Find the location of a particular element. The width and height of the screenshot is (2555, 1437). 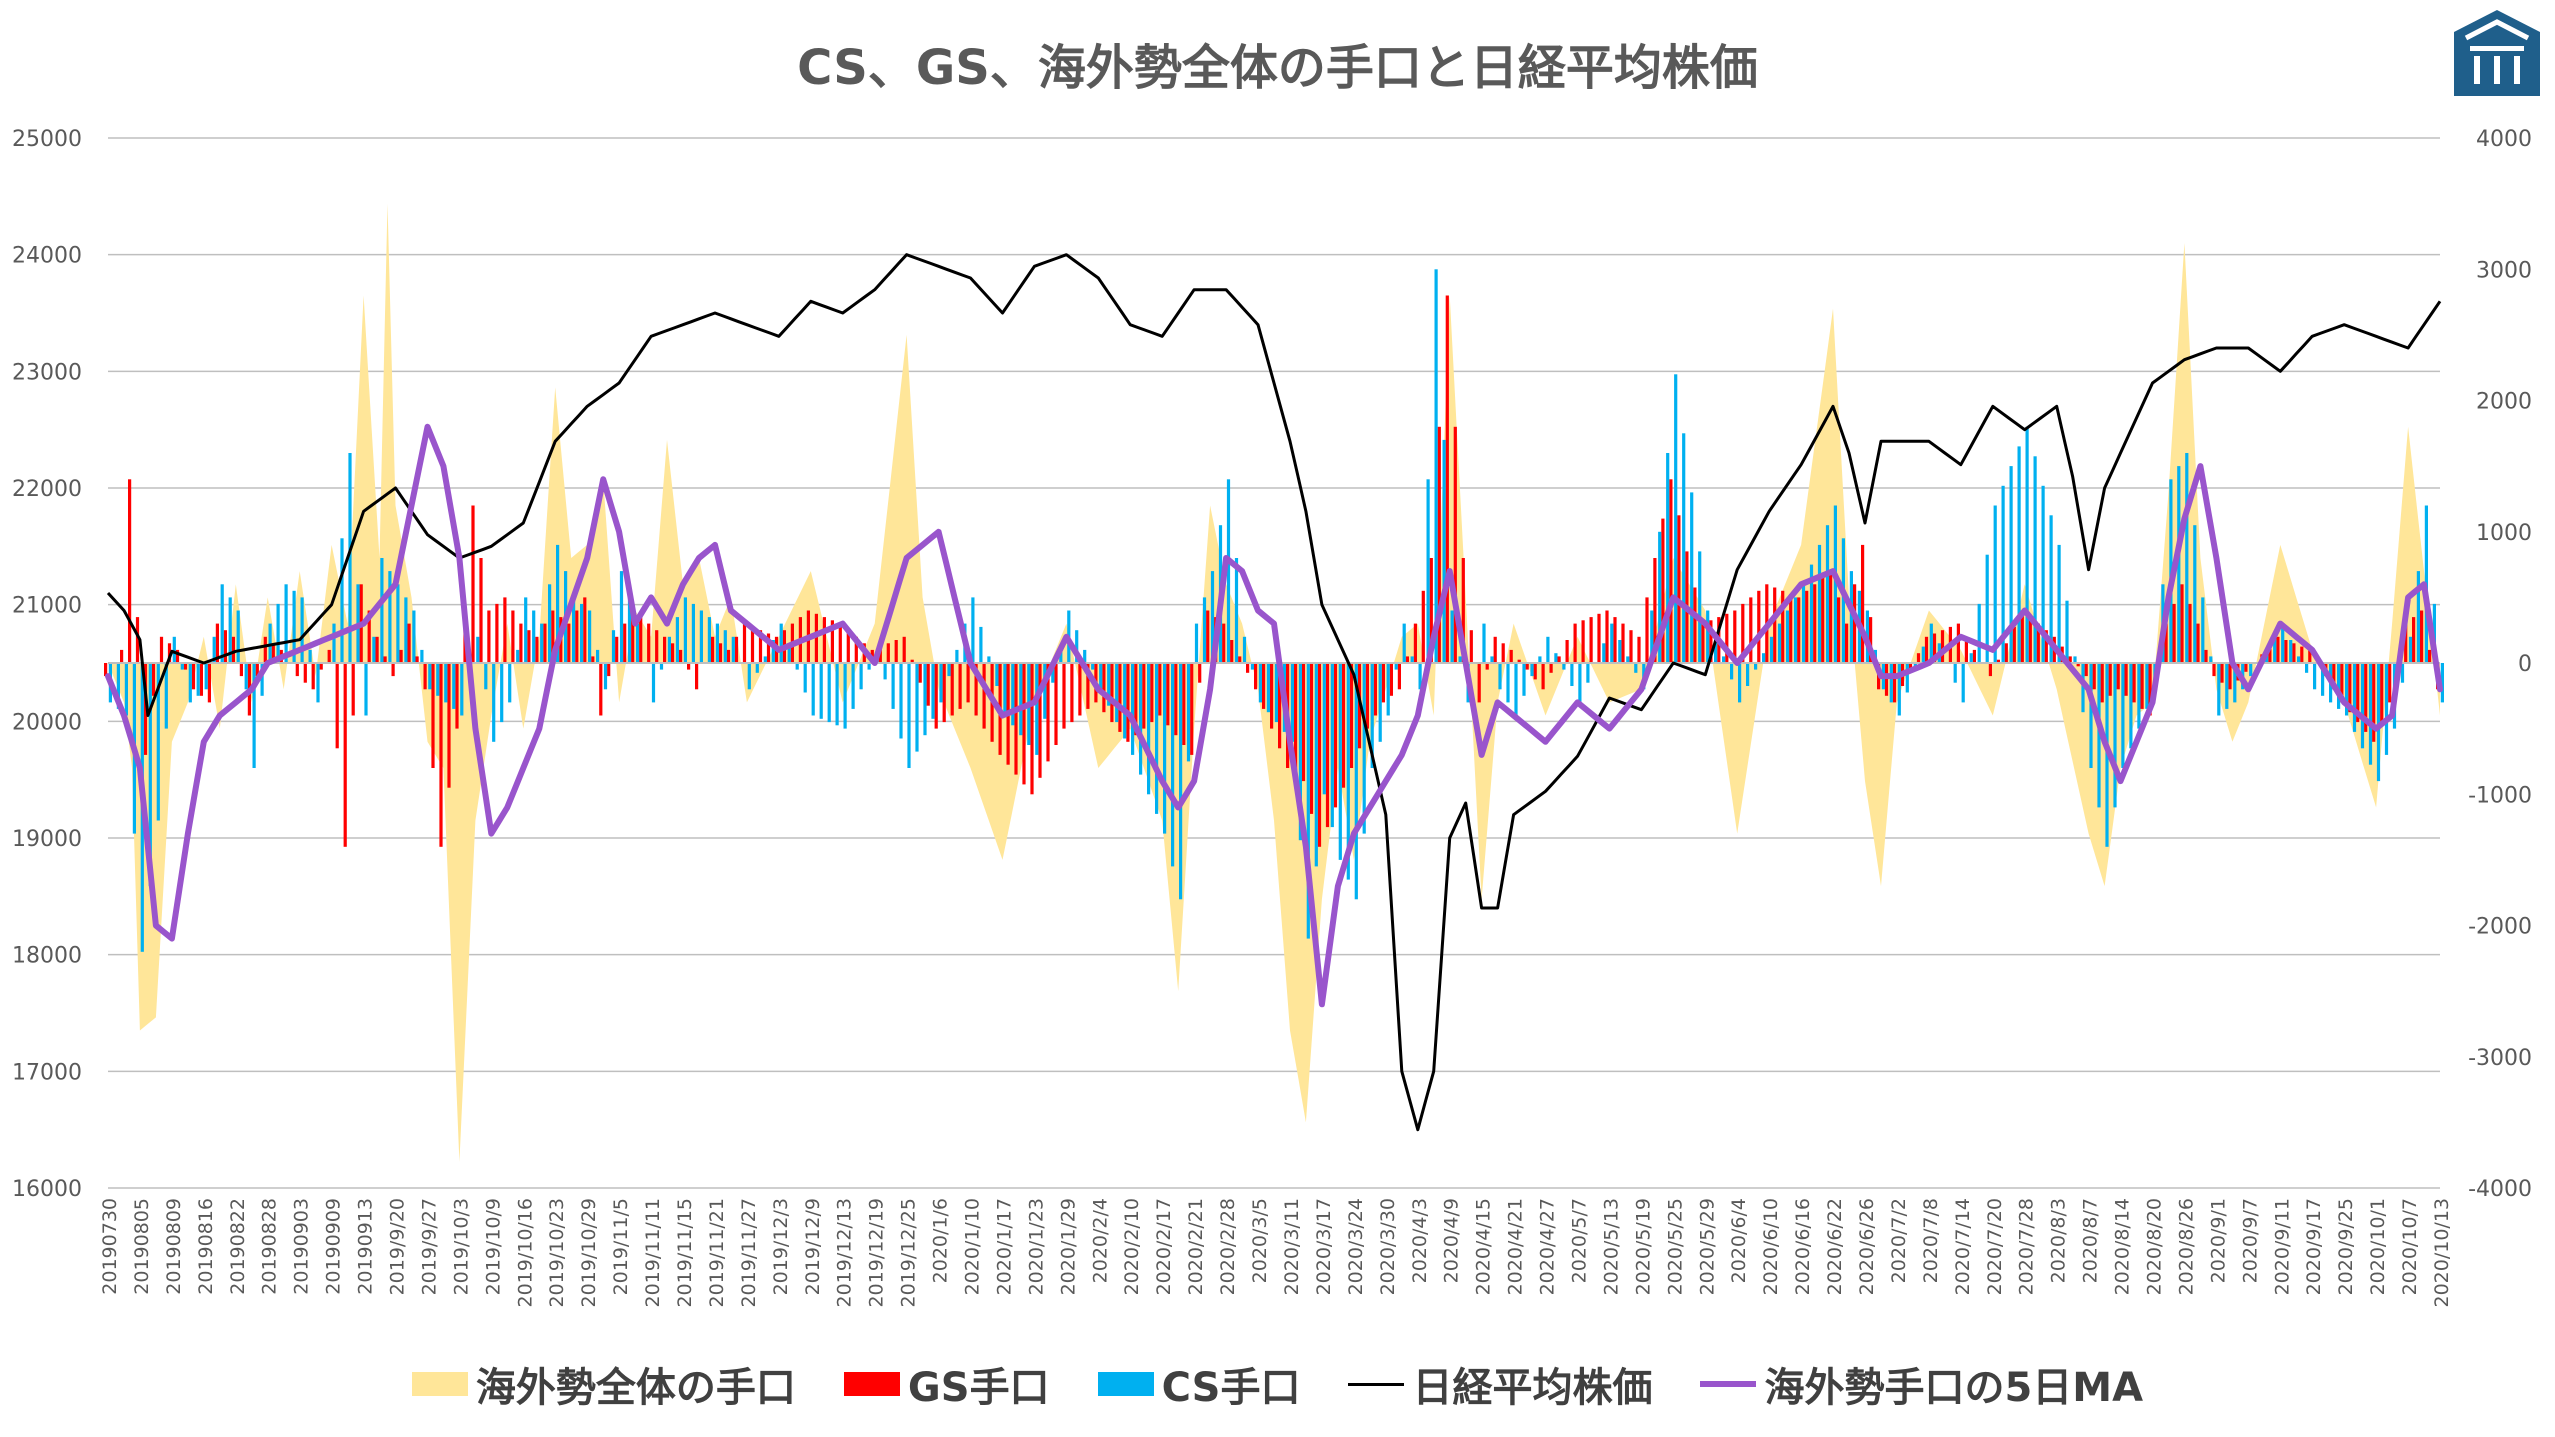

x-axis-tick-label: 20190730 is located at coordinates (110, 1246).